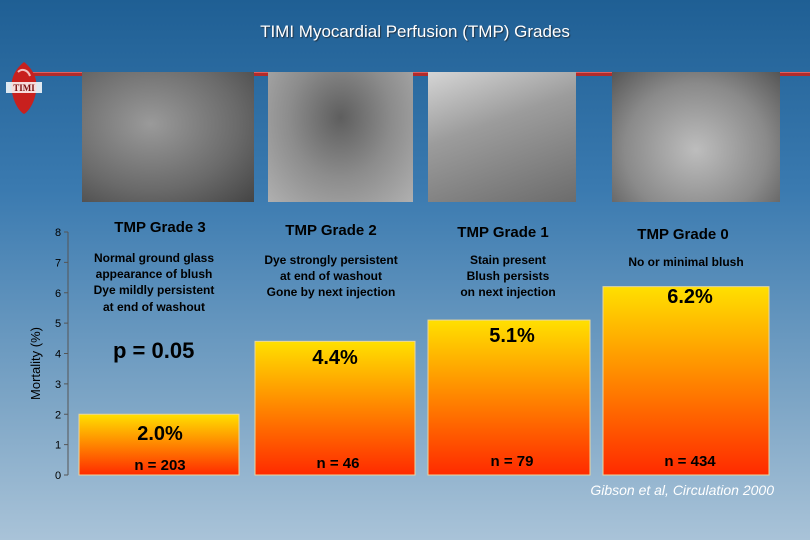 Image resolution: width=810 pixels, height=540 pixels. What do you see at coordinates (160, 465) in the screenshot?
I see `sample-size-label-grade3: n = 203` at bounding box center [160, 465].